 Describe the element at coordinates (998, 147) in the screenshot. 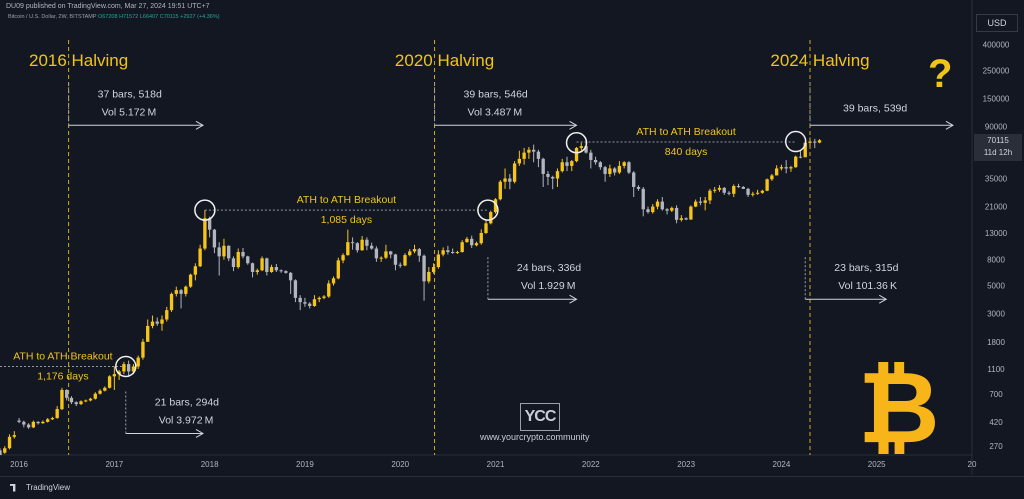

I see `last-price-tag: 70115 11d 12h` at that location.